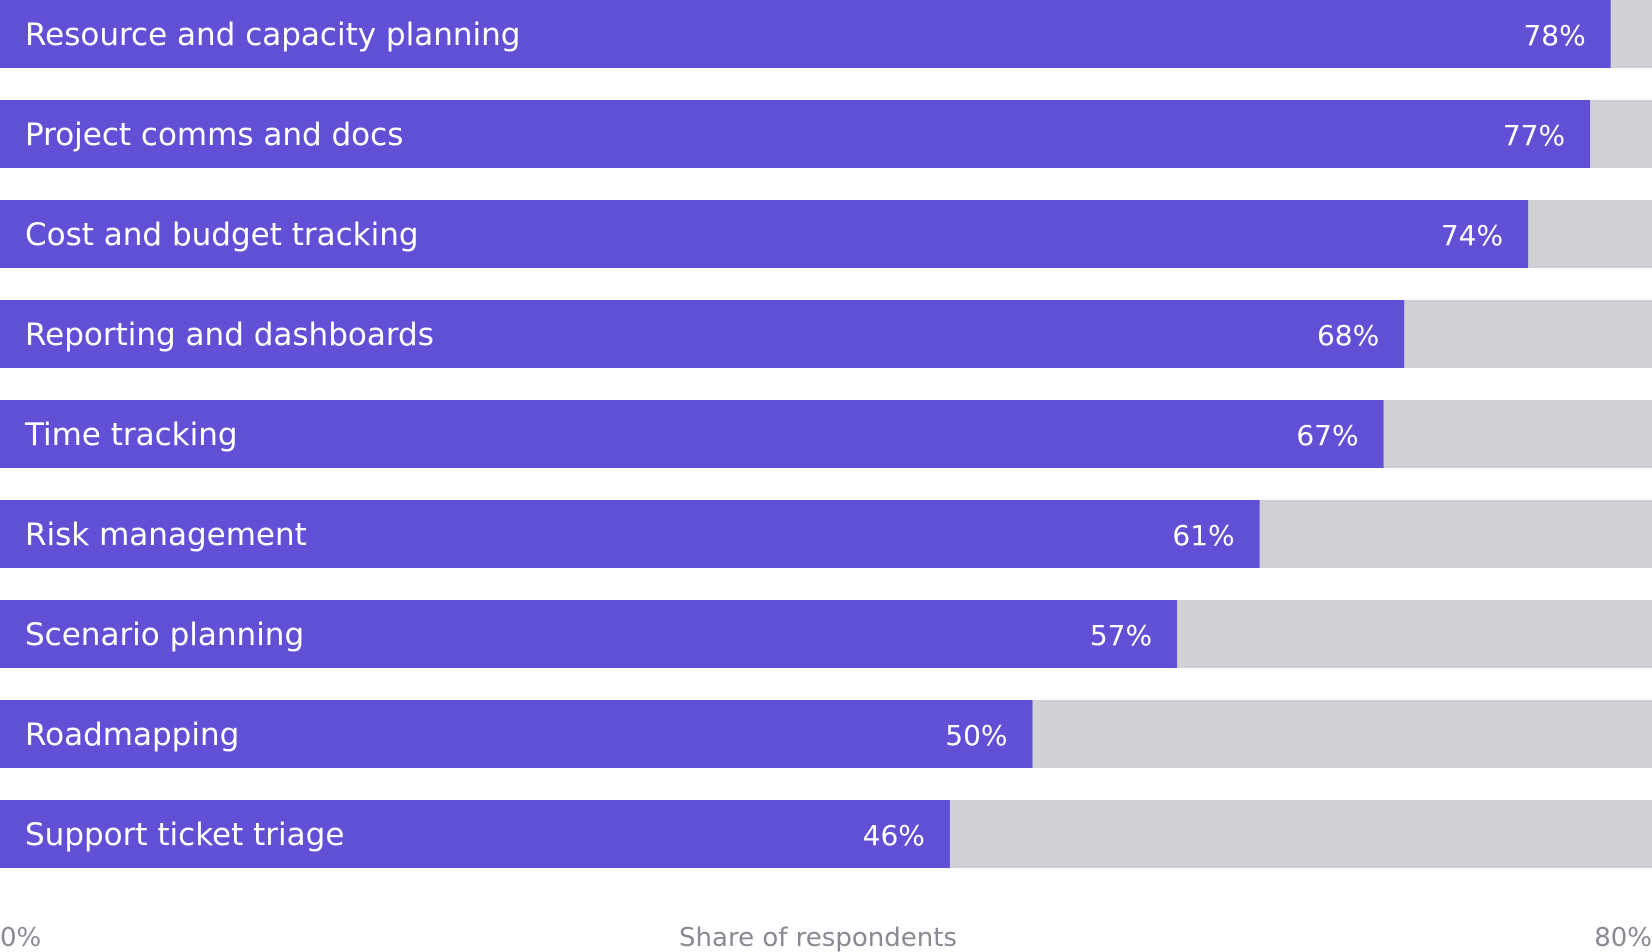 The image size is (1652, 952). I want to click on bar-category-label: Risk management, so click(166, 535).